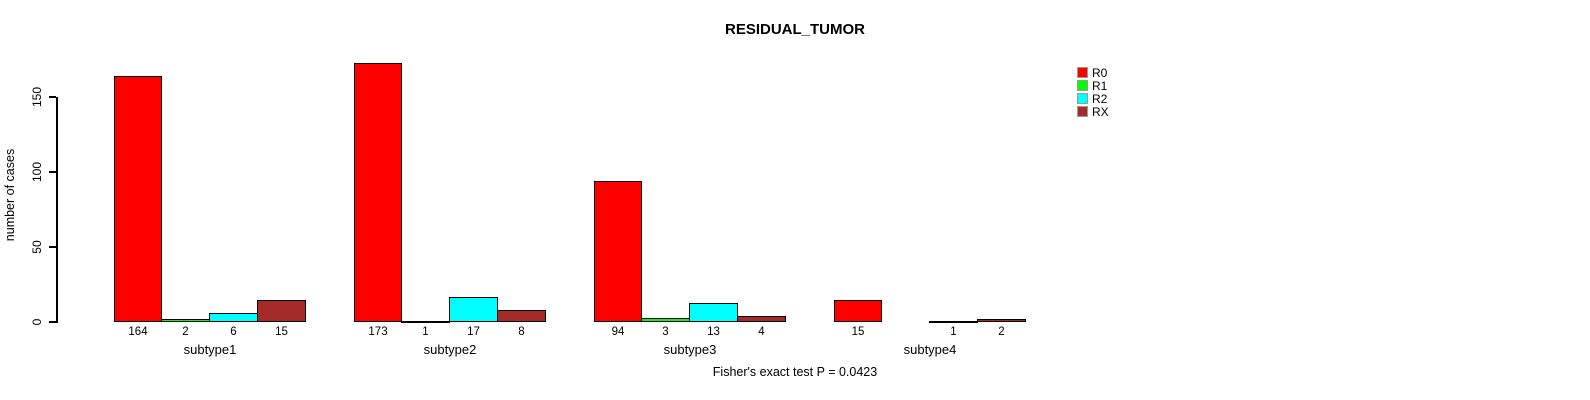  I want to click on x-group-label-subtype4: subtype4, so click(930, 349).